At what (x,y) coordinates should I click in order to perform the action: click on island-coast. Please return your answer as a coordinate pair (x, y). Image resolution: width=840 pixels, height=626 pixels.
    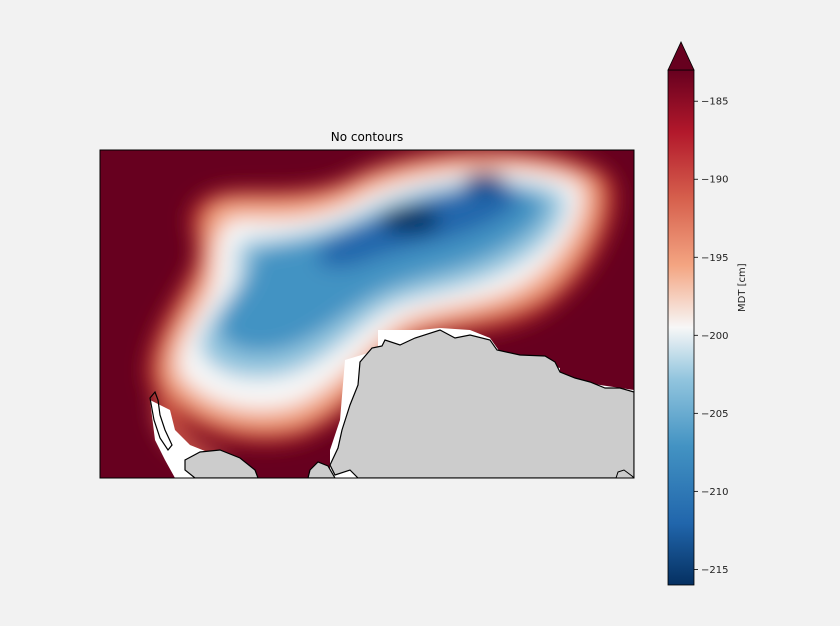
    Looking at the image, I should click on (161, 421).